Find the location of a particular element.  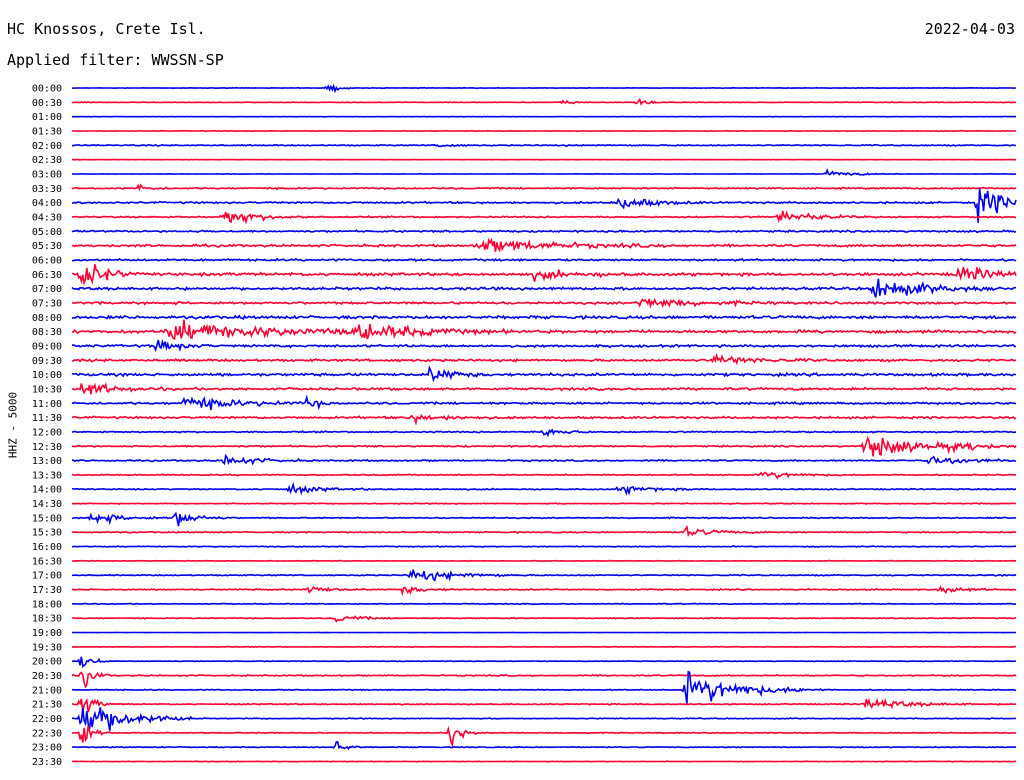

row-time-label: 14:30 is located at coordinates (47, 504).